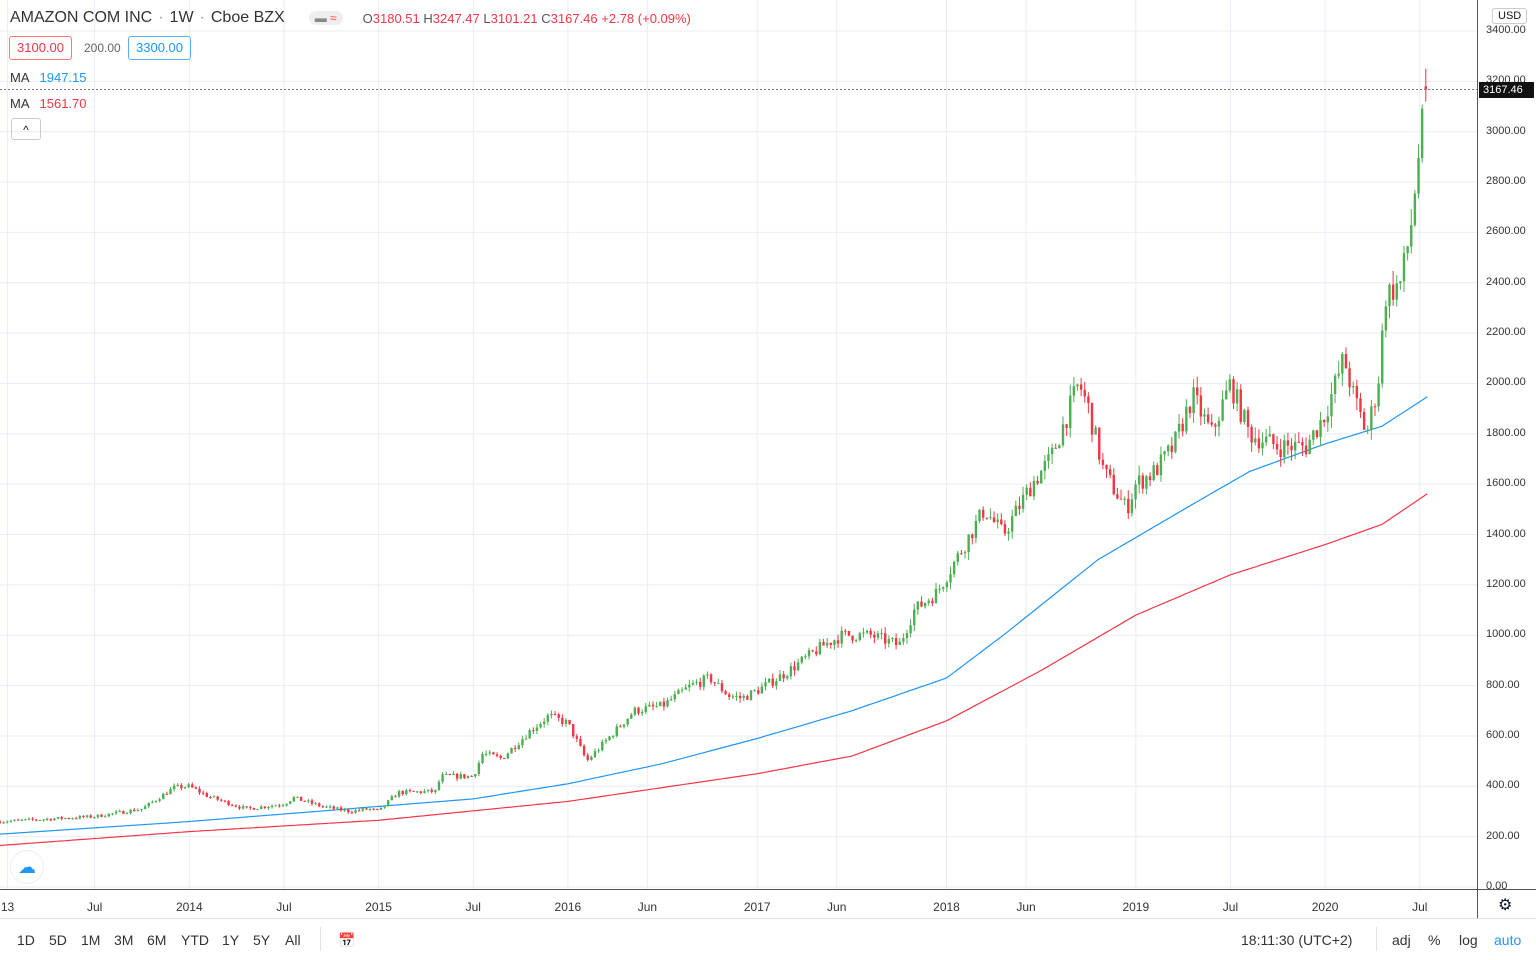  I want to click on range-low-box: 3100.00, so click(40, 48).